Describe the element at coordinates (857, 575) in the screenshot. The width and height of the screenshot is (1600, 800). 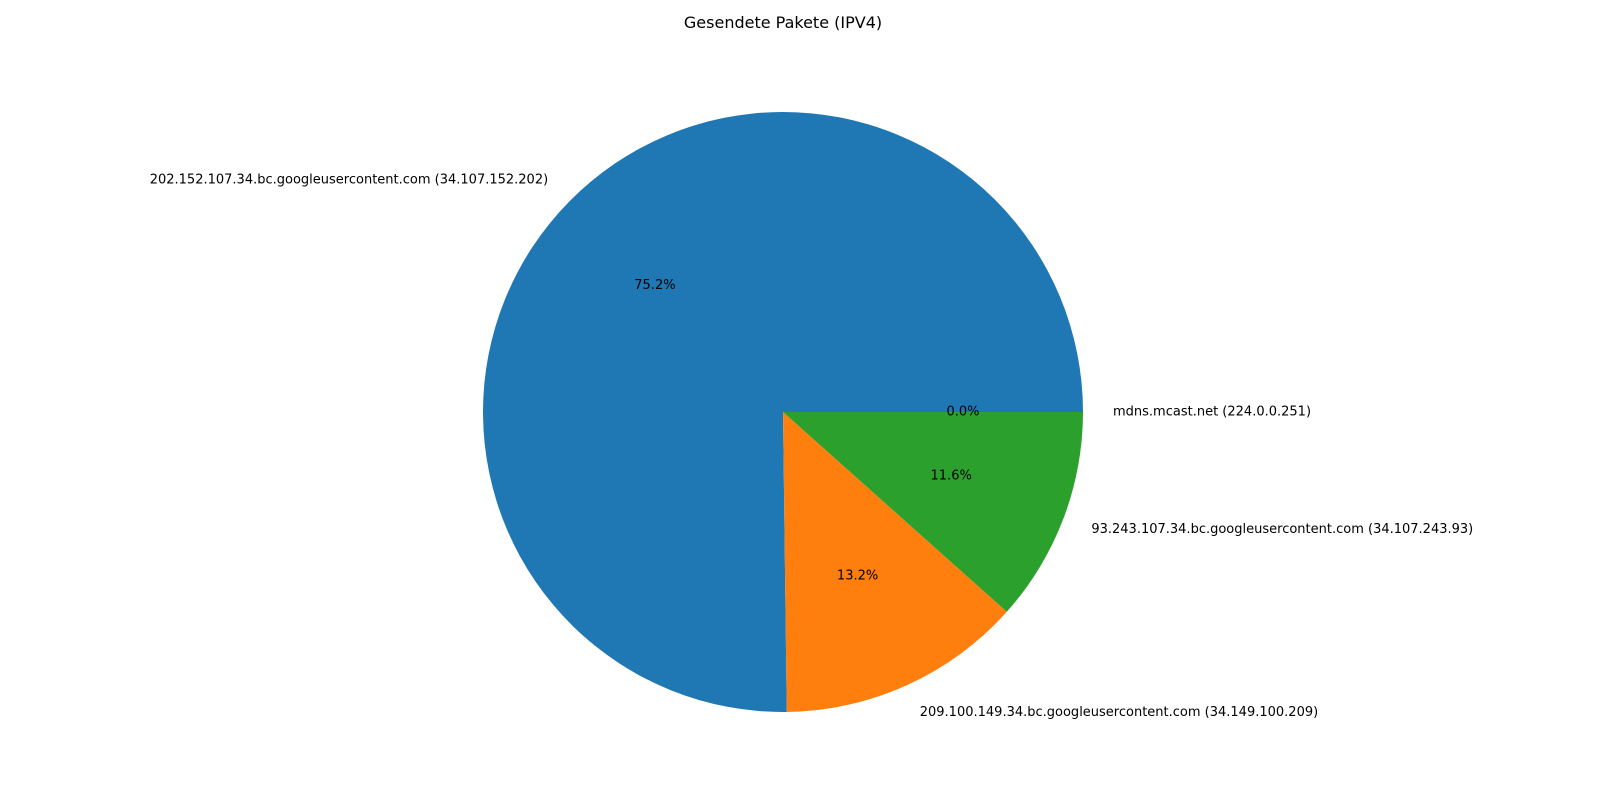
I see `slice-percent-label: 13.2%` at that location.